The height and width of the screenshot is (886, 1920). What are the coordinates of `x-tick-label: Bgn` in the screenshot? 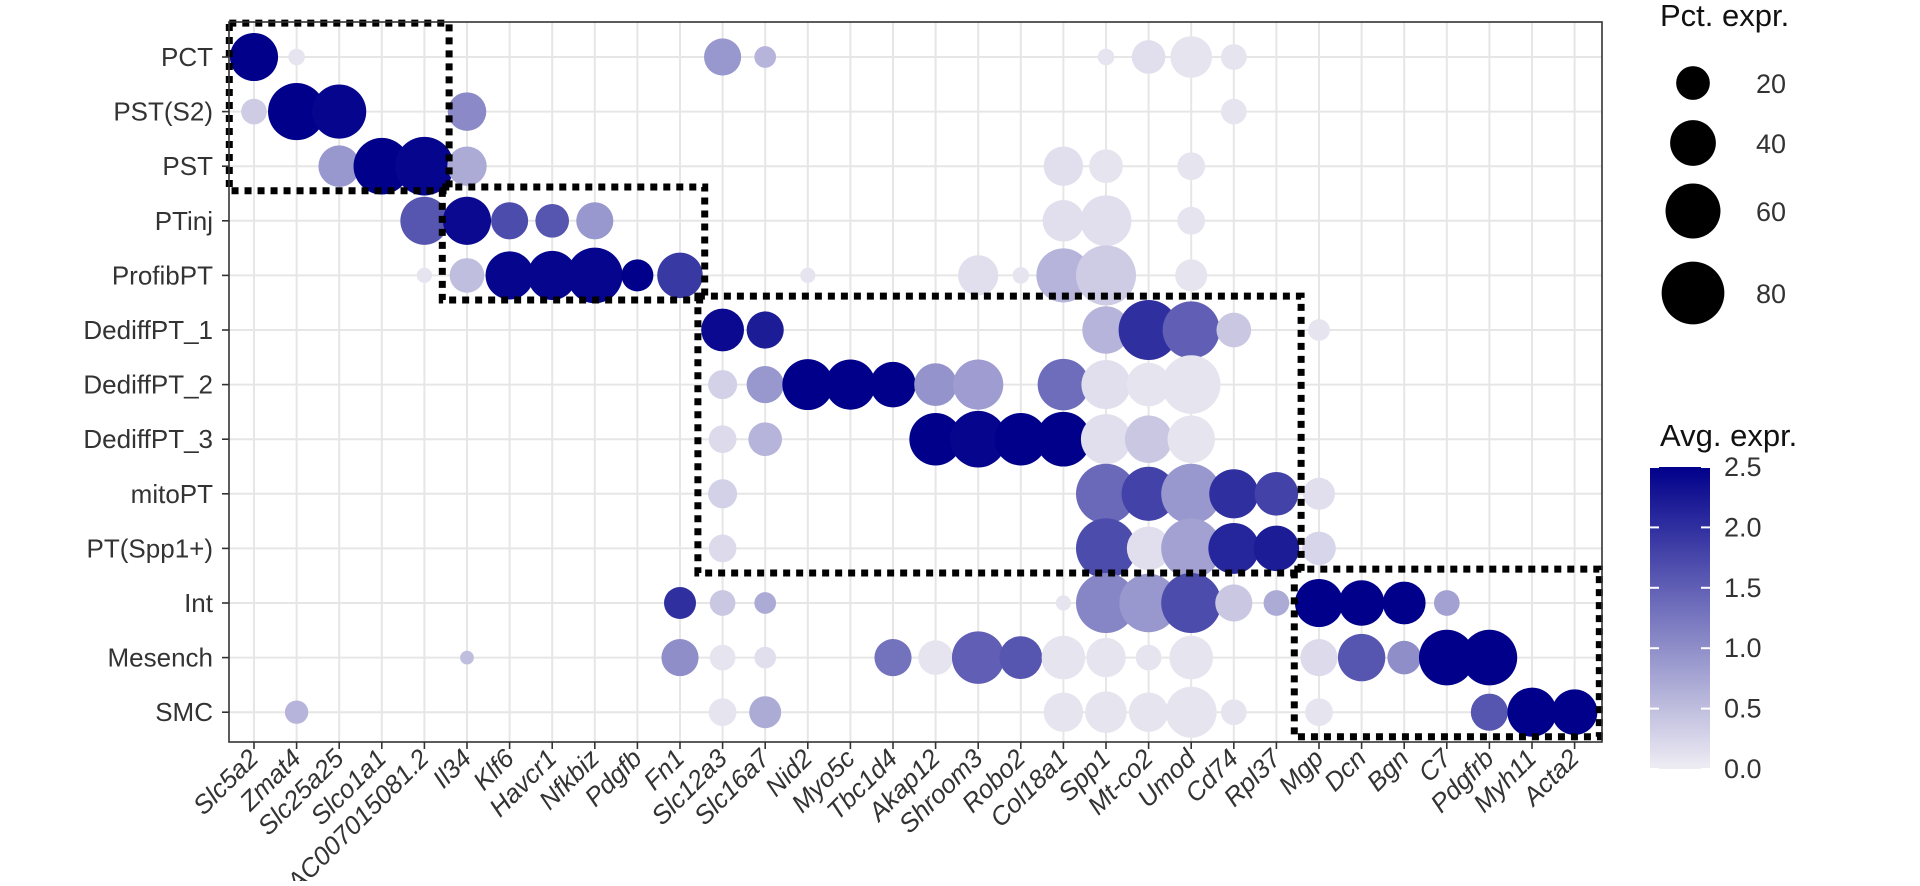 It's located at (1388, 770).